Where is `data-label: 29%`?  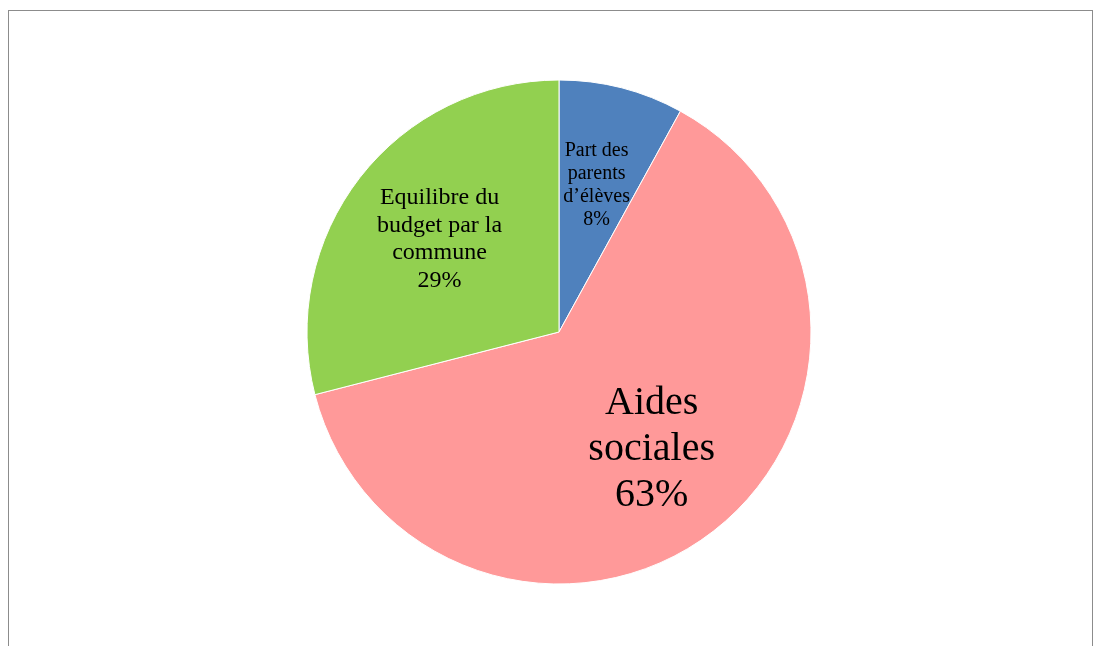 data-label: 29% is located at coordinates (439, 278).